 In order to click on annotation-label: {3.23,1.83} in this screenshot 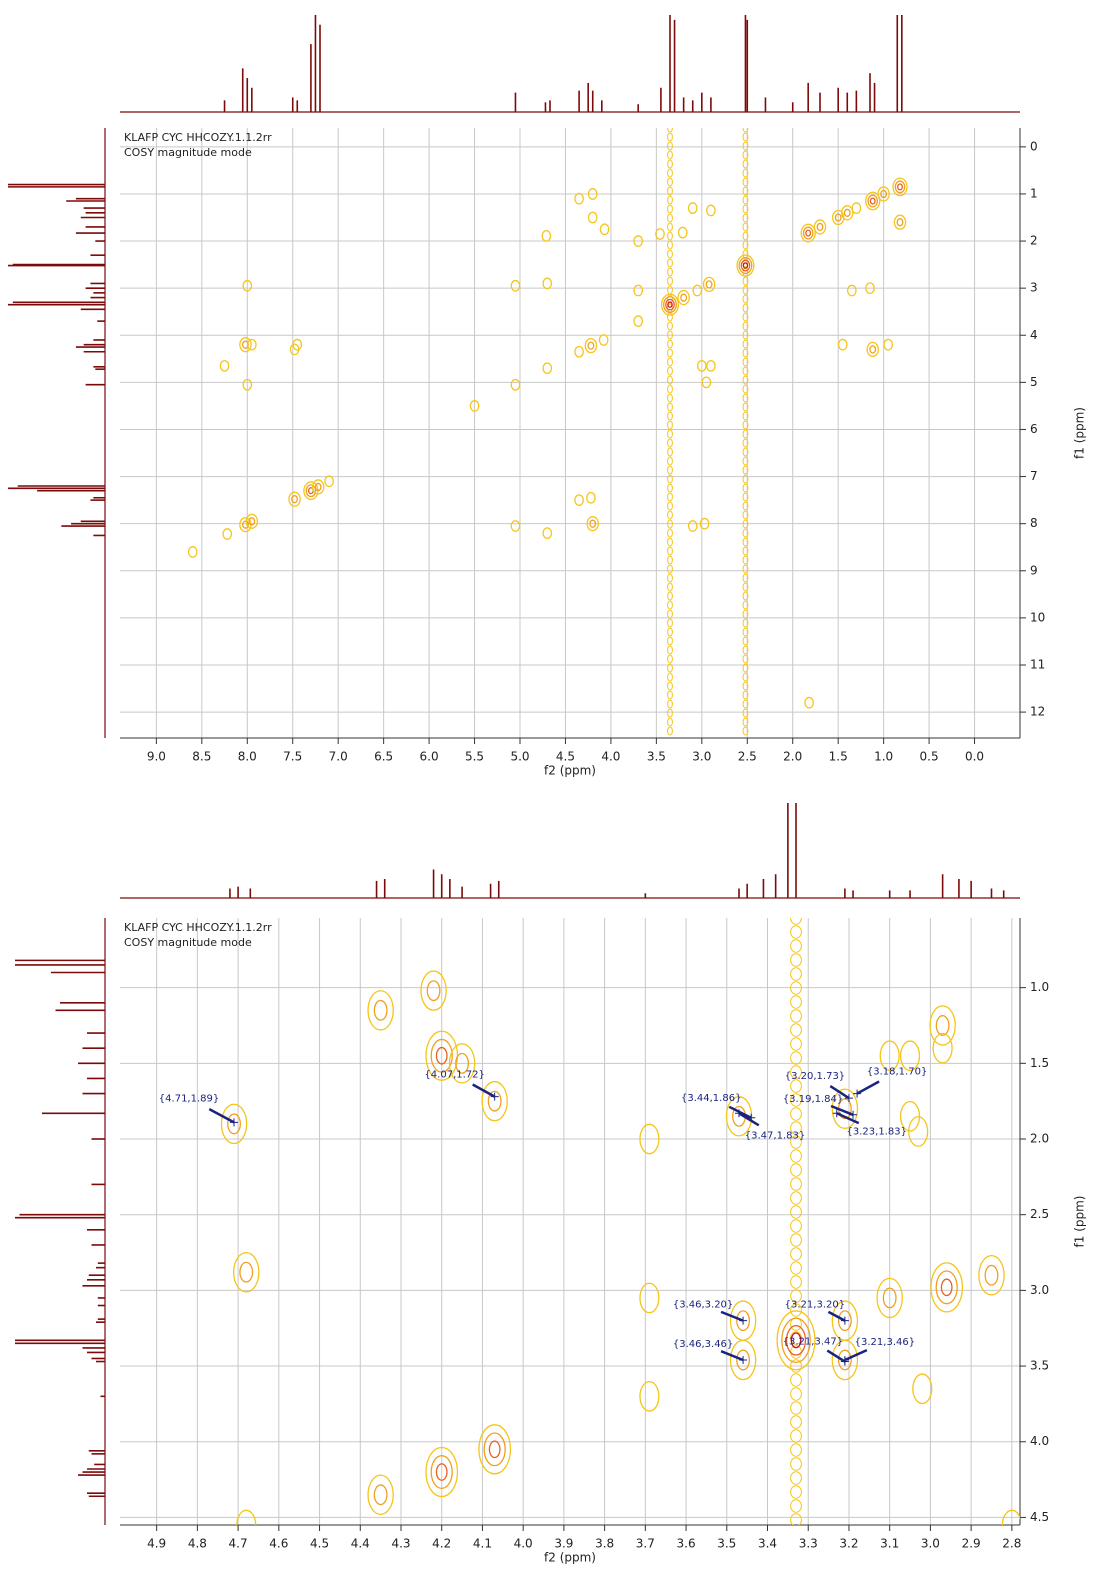, I will do `click(877, 1131)`.